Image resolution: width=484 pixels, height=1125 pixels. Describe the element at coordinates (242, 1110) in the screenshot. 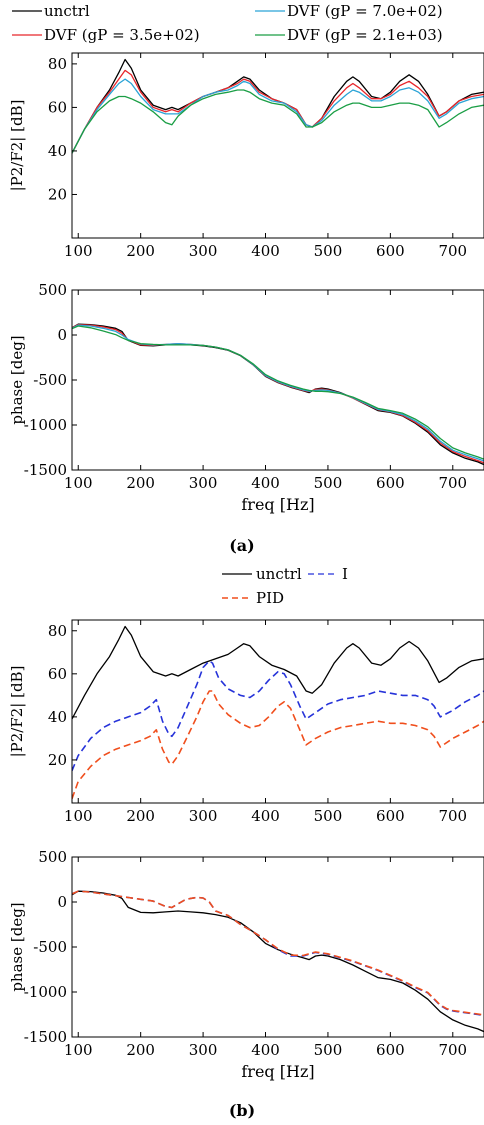

I see `panel-b-label: (b)` at that location.